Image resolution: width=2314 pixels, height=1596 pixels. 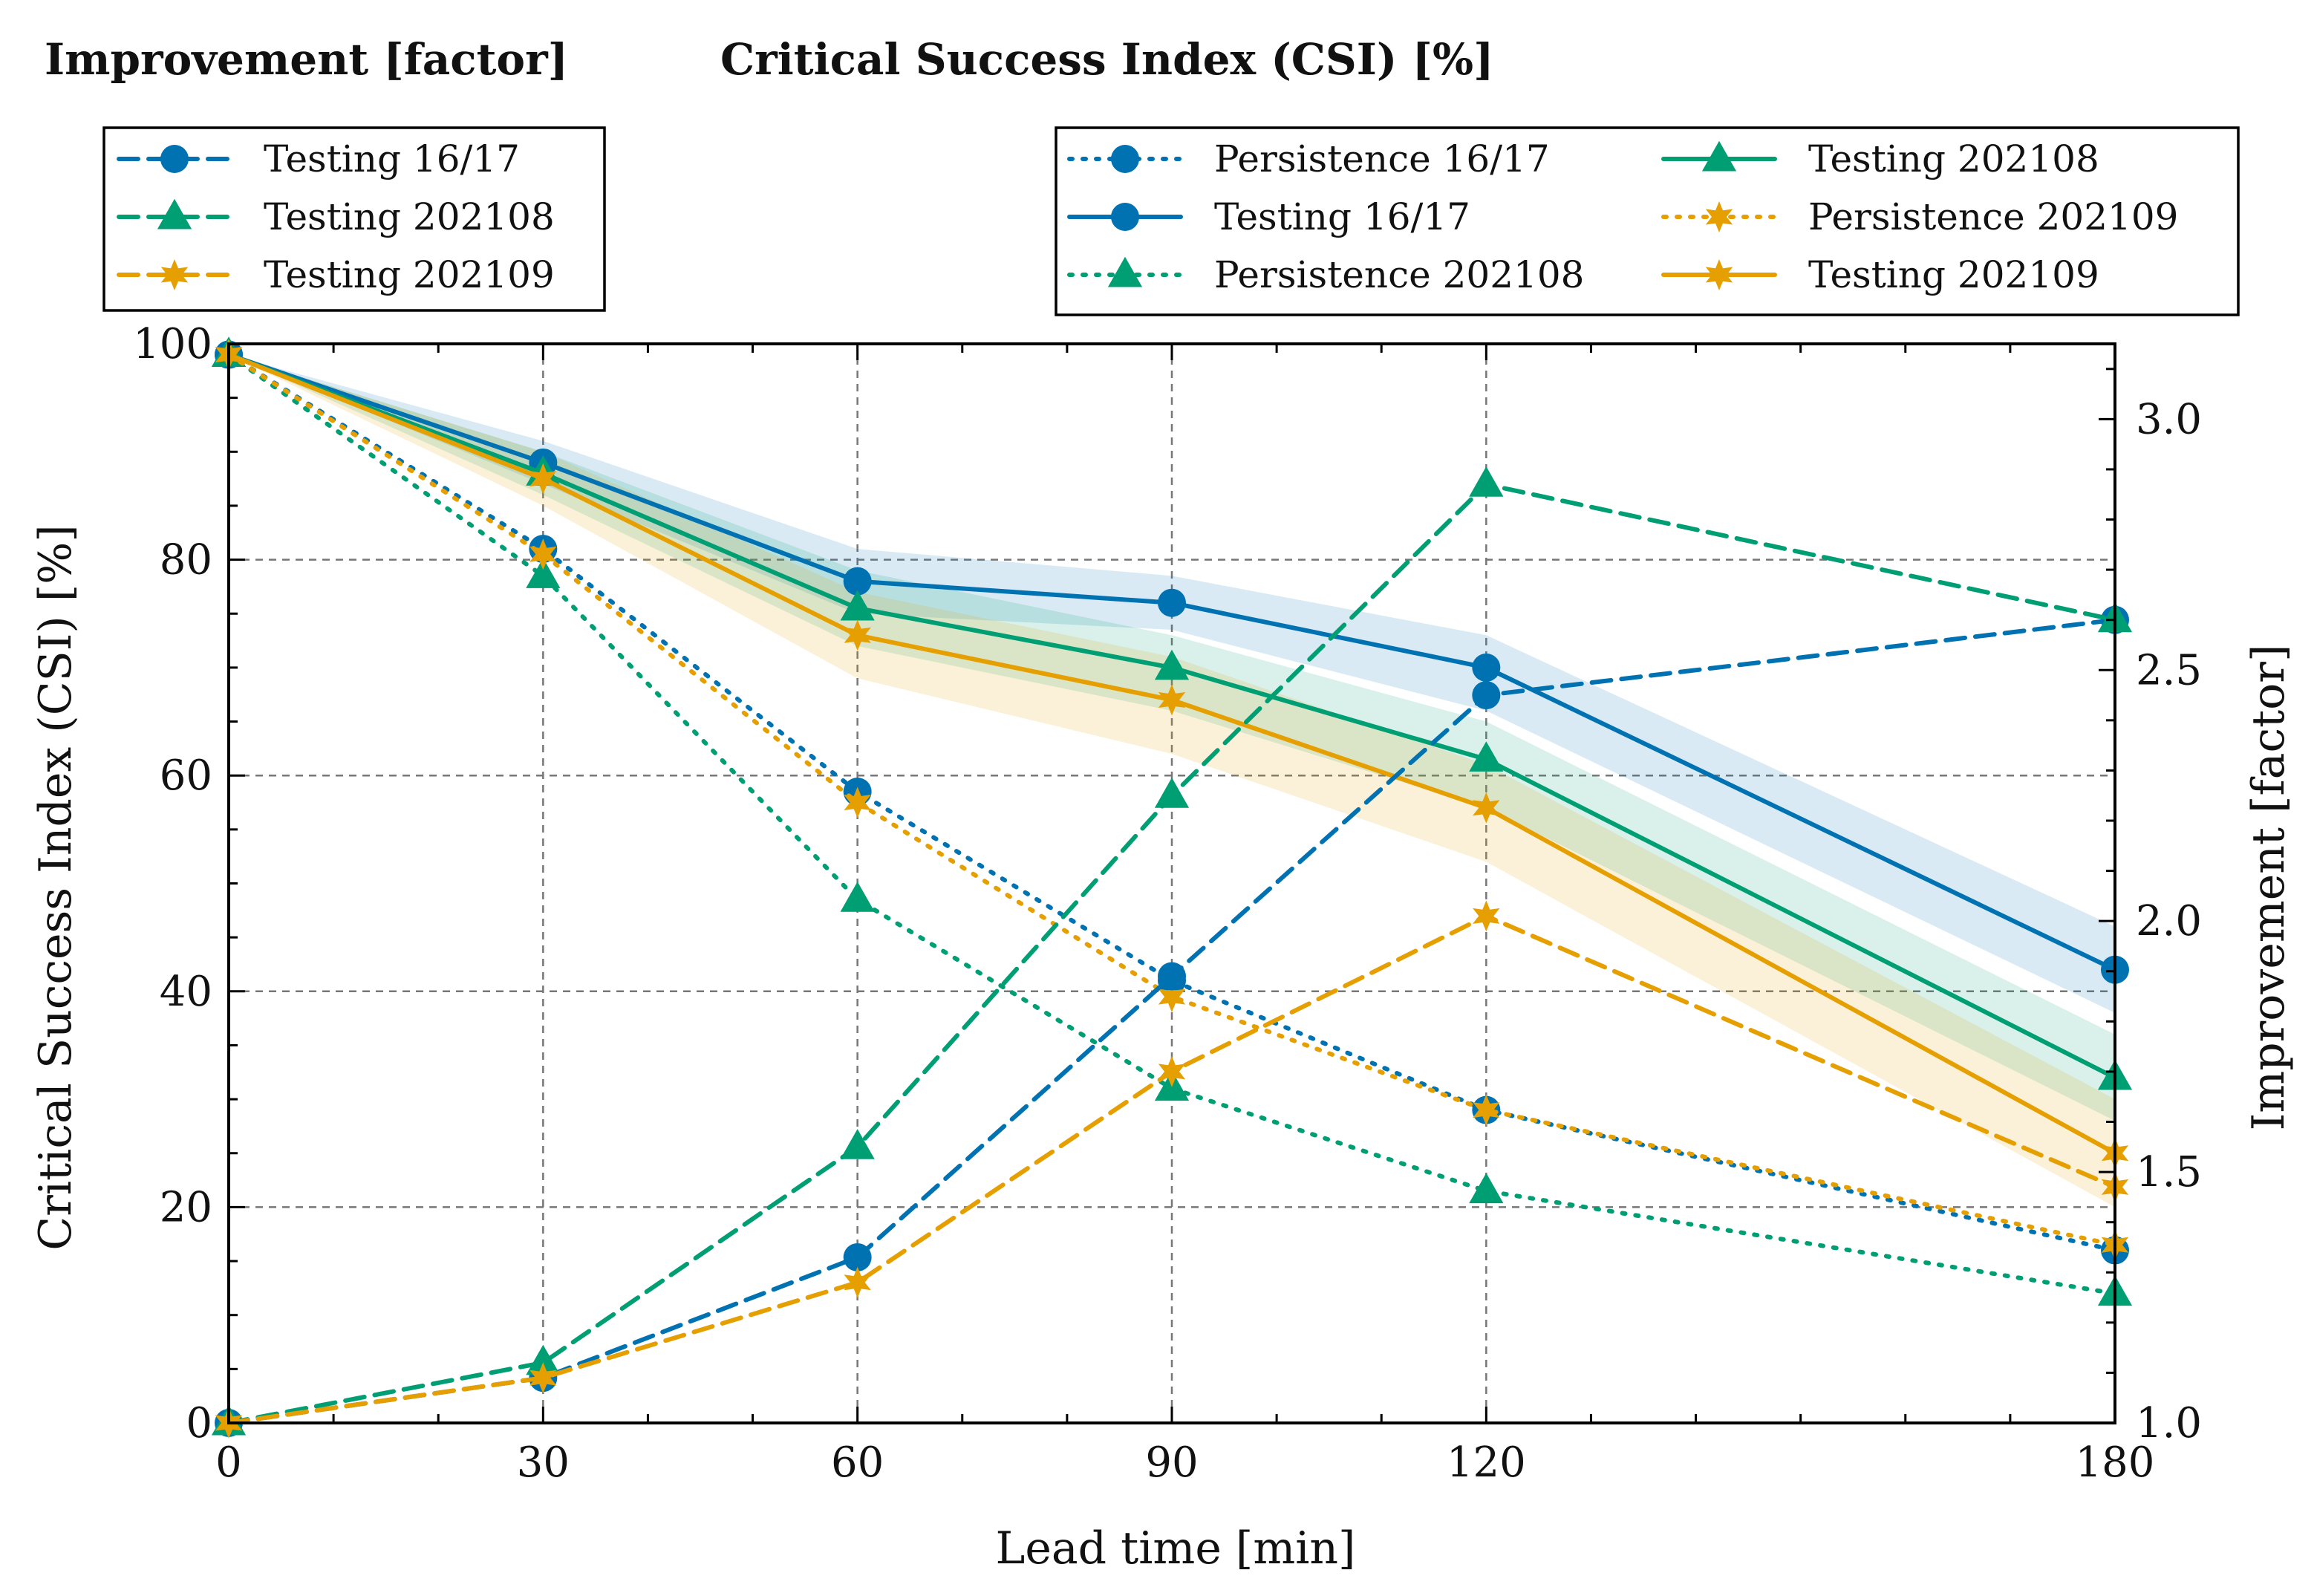 What do you see at coordinates (1993, 216) in the screenshot?
I see `legend-label: Persistence 202109` at bounding box center [1993, 216].